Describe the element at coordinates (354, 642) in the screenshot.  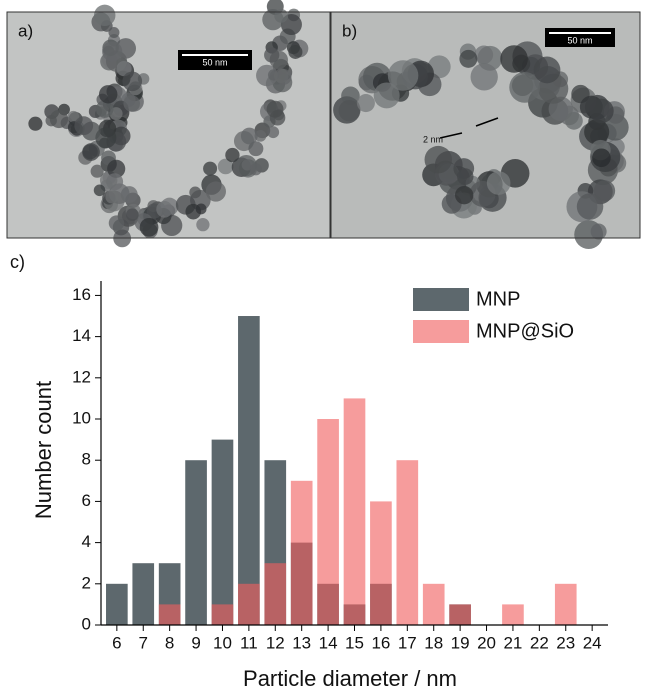
I see `x-tick-label: 15` at that location.